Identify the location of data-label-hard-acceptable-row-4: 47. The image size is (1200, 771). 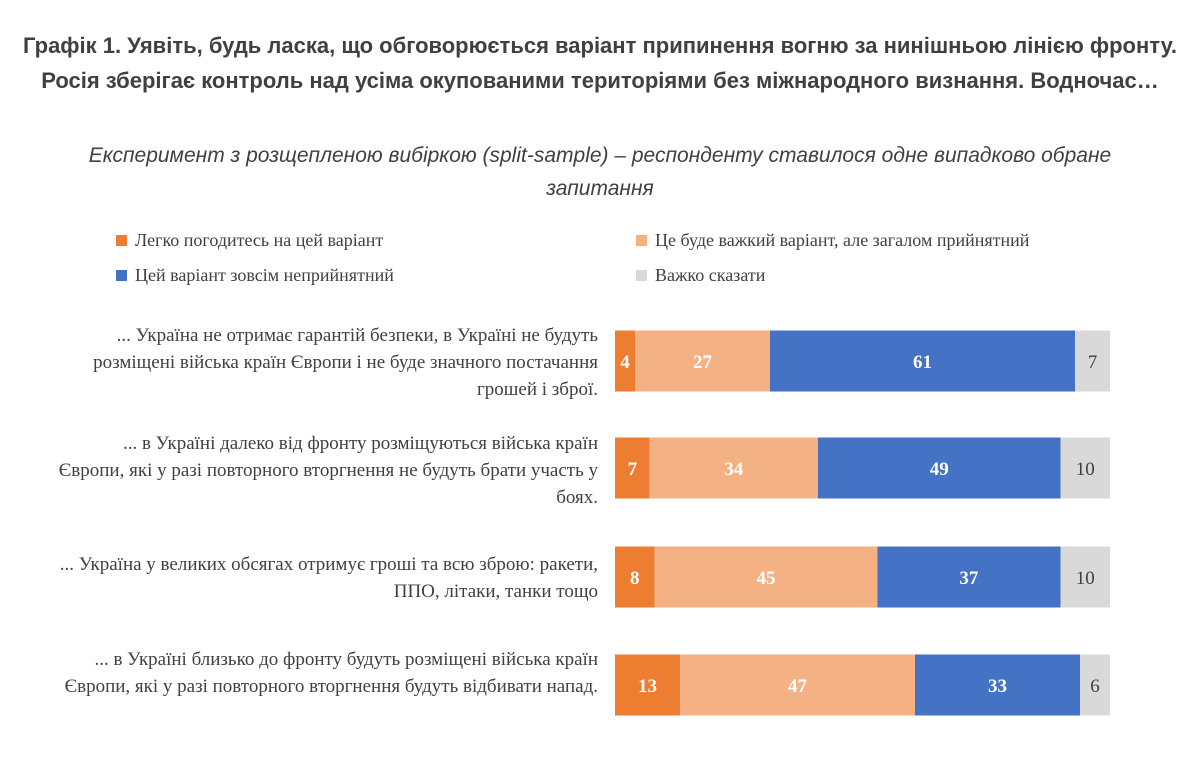
(798, 686).